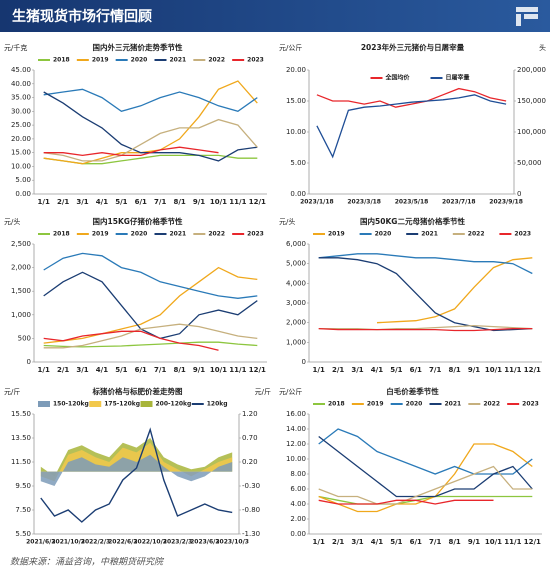 The width and height of the screenshot is (550, 572). What do you see at coordinates (251, 534) in the screenshot?
I see `y2-tick-label: -1.30` at bounding box center [251, 534].